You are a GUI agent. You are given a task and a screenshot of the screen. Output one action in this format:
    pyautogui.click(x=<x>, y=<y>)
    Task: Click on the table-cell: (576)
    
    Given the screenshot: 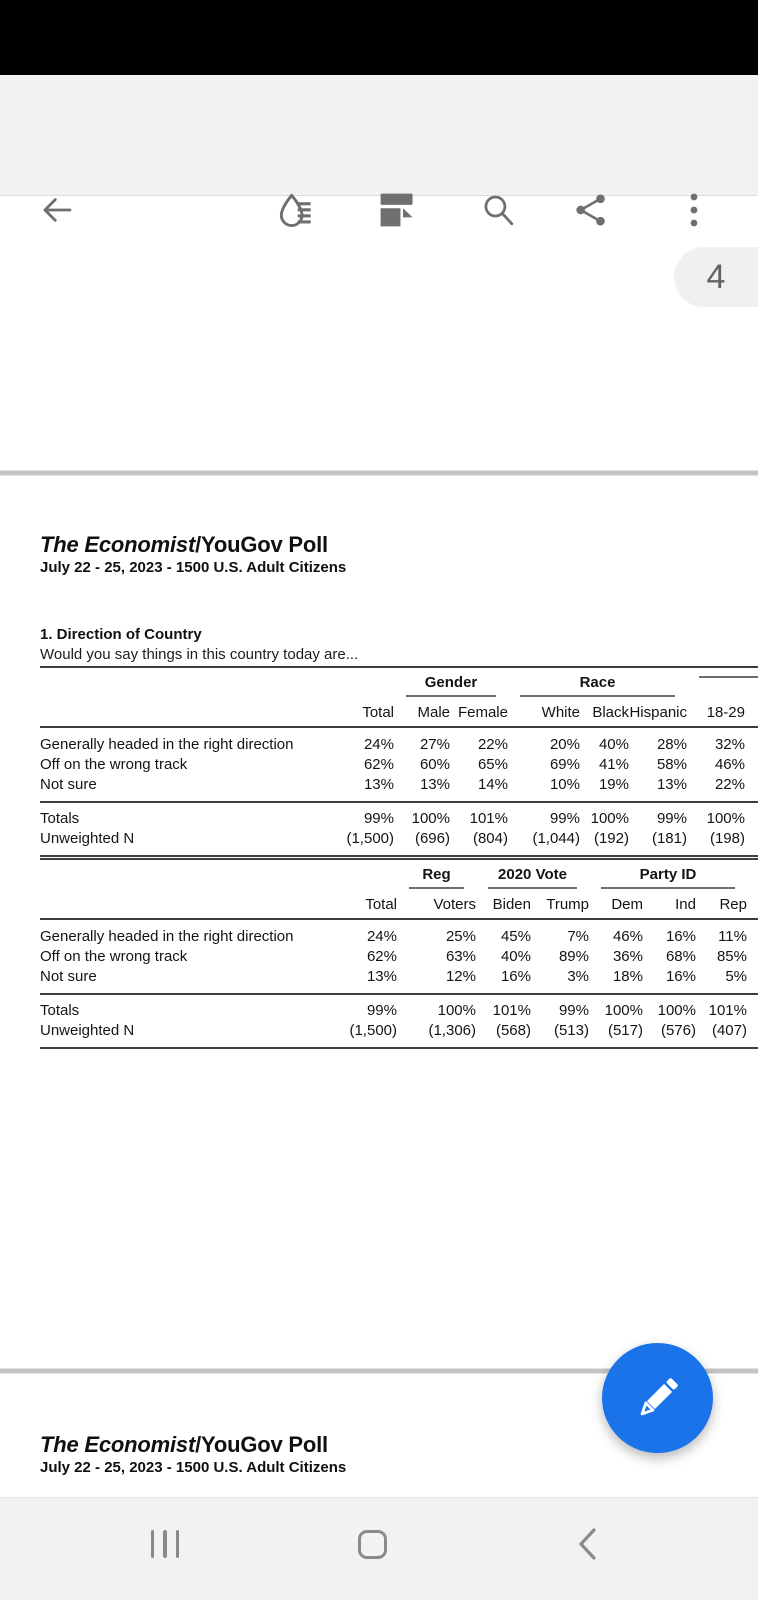 What is the action you would take?
    pyautogui.click(x=669, y=1035)
    